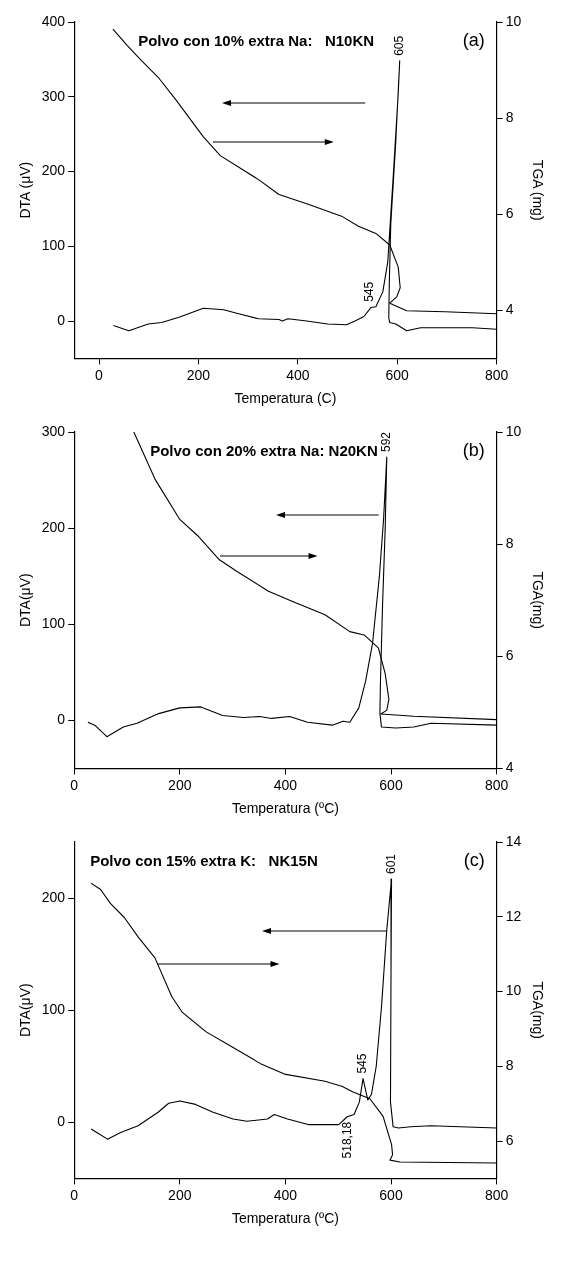 The height and width of the screenshot is (1283, 563). What do you see at coordinates (513, 840) in the screenshot?
I see `y2-tick-label: 14` at bounding box center [513, 840].